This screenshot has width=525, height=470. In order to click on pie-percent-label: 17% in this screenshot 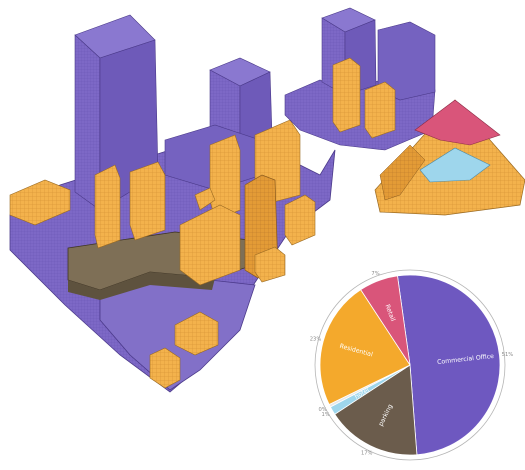, I will do `click(367, 453)`.